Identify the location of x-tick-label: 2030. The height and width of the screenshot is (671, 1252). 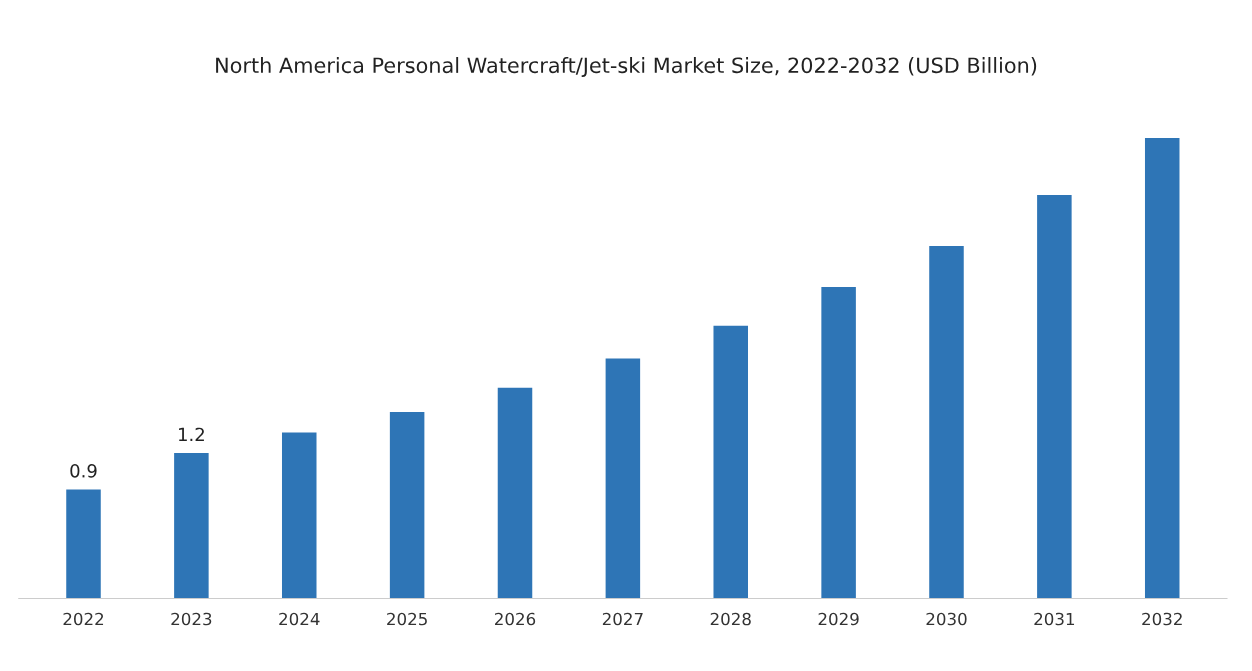
(946, 619).